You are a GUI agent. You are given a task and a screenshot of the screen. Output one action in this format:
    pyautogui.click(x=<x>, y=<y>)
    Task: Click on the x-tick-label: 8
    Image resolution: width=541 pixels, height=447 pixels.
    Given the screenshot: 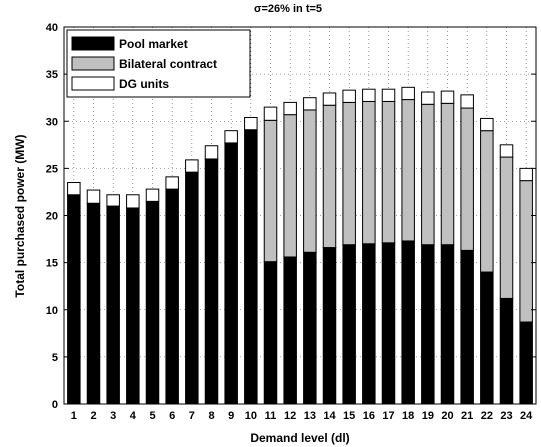 What is the action you would take?
    pyautogui.click(x=211, y=416)
    